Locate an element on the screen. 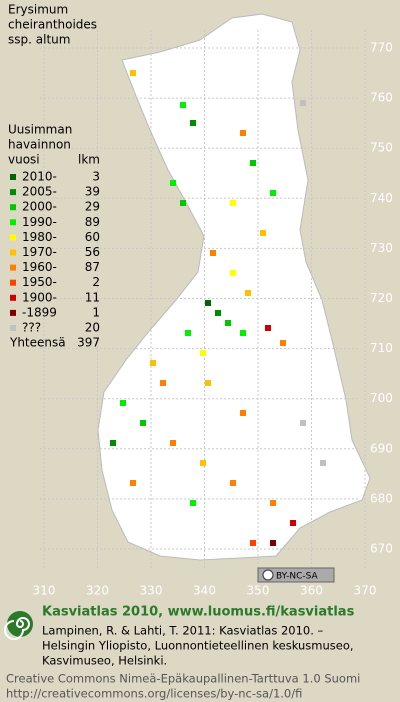 This screenshot has height=702, width=400. logo is located at coordinates (20, 624).